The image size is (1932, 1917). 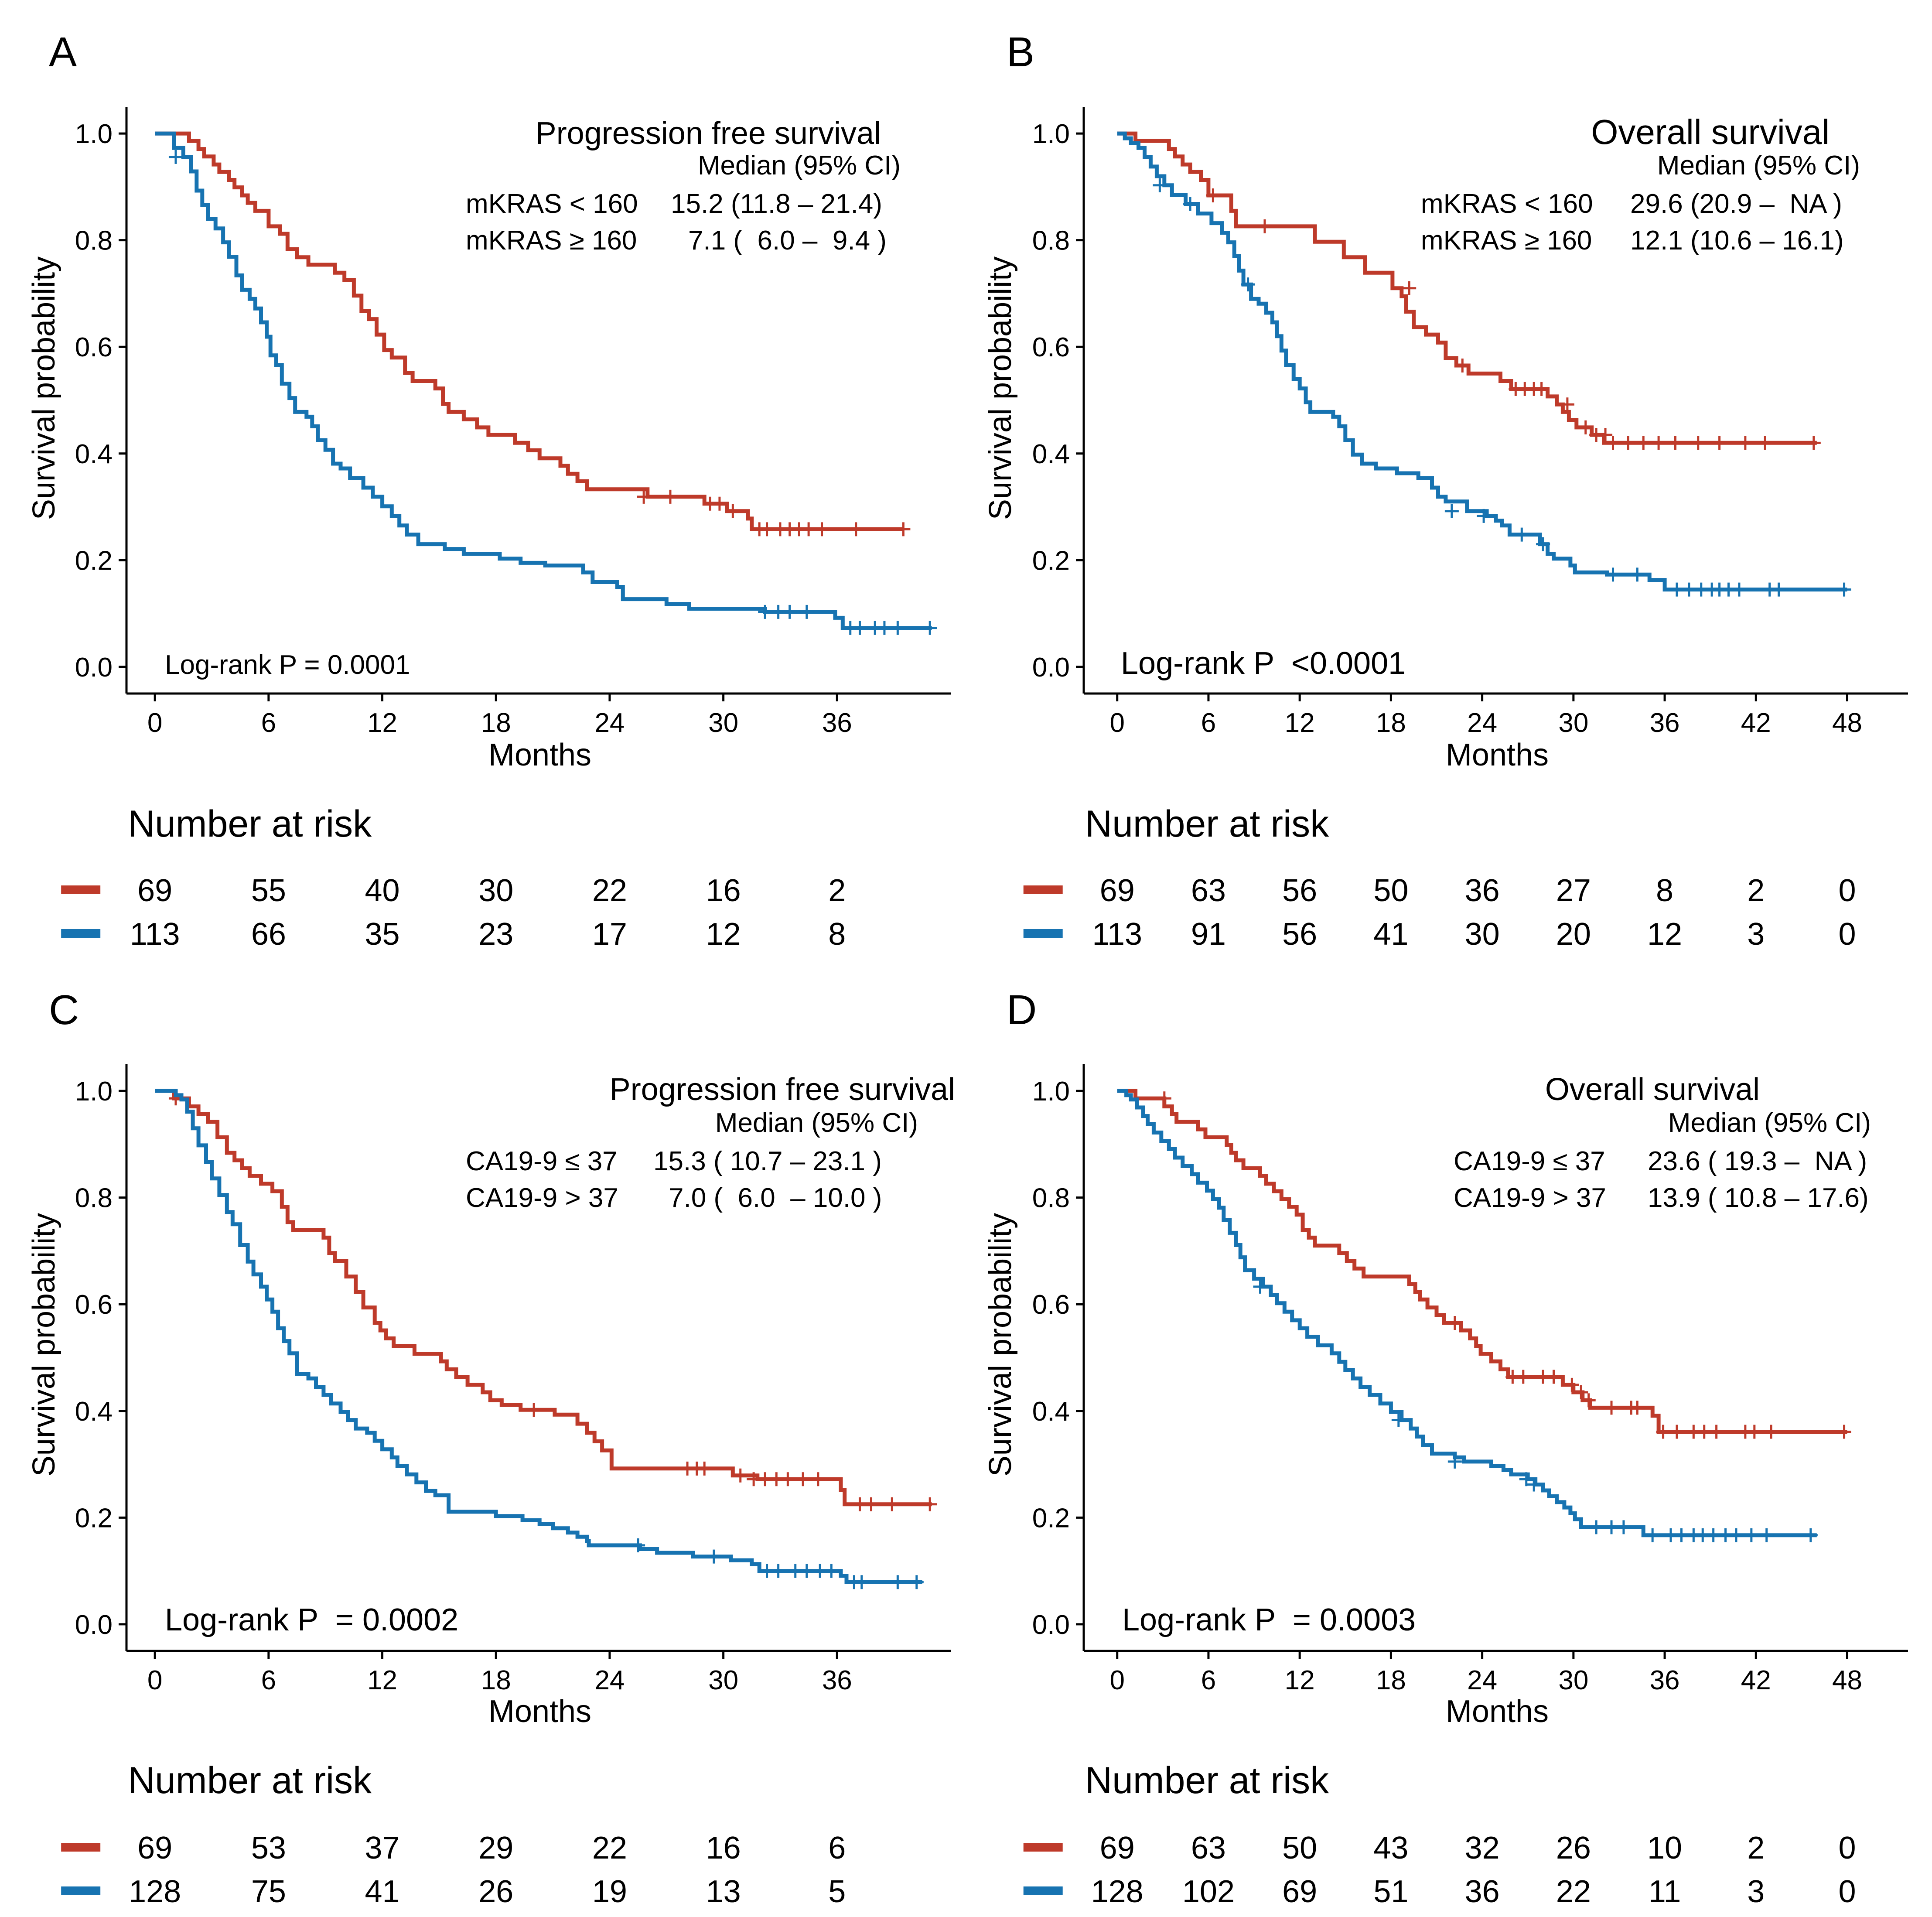 I want to click on risk-count: 40, so click(x=382, y=890).